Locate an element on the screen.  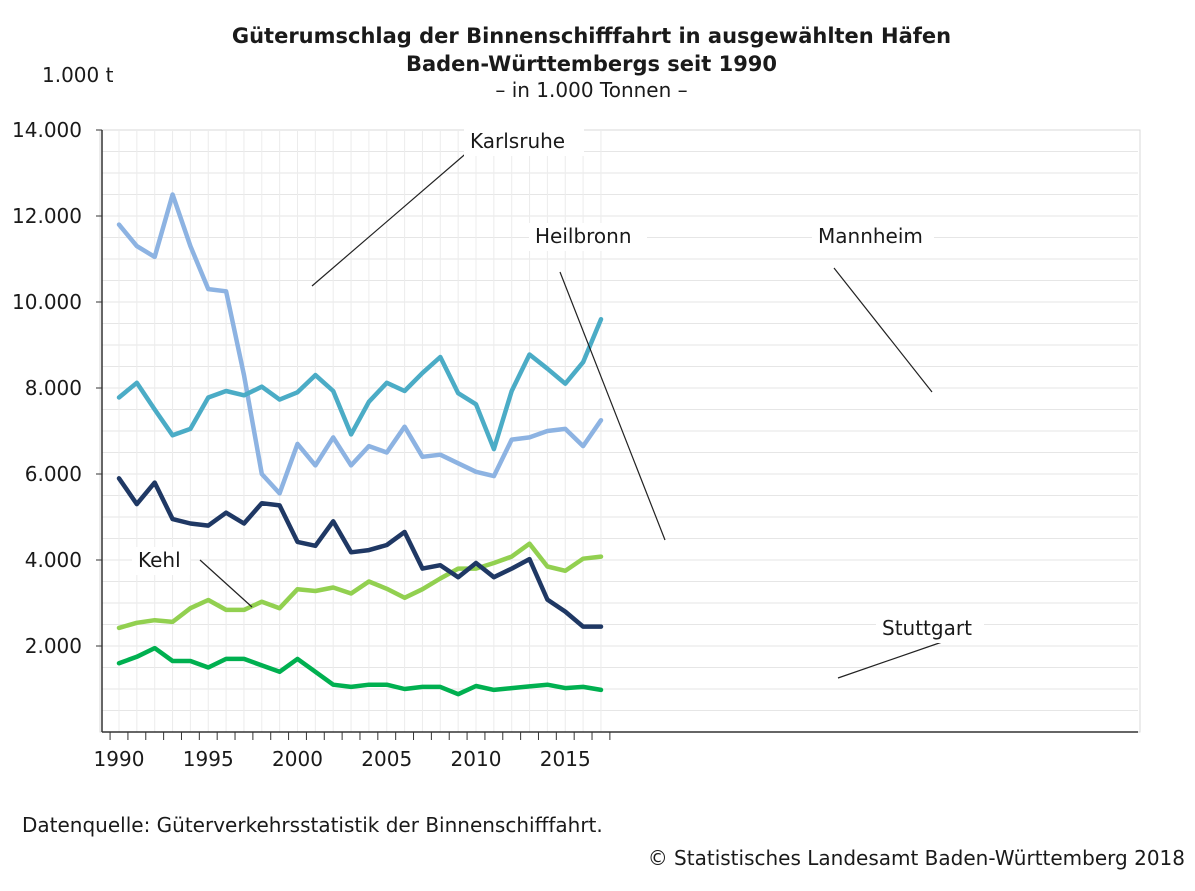
x-tick-label: 2000 is located at coordinates (297, 759).